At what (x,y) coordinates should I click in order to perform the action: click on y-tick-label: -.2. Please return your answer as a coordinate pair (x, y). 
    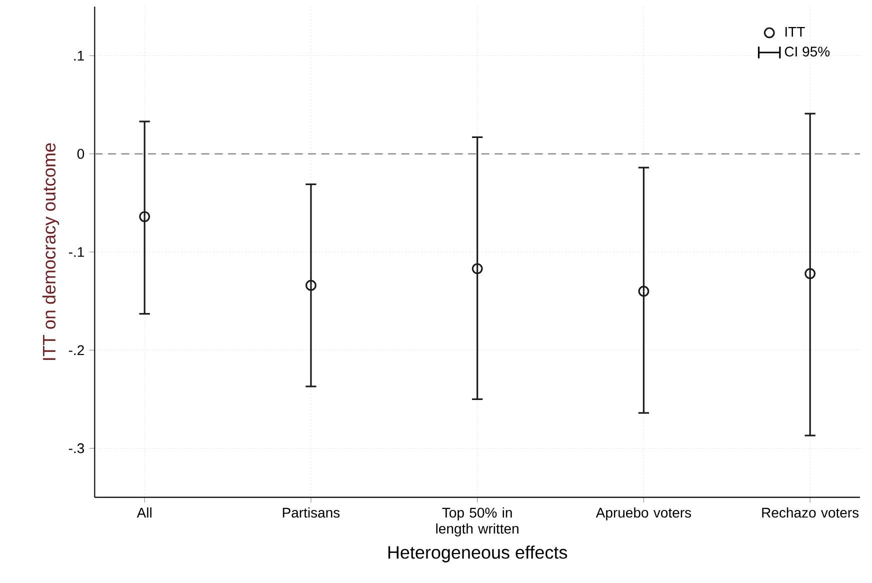
    Looking at the image, I should click on (76, 350).